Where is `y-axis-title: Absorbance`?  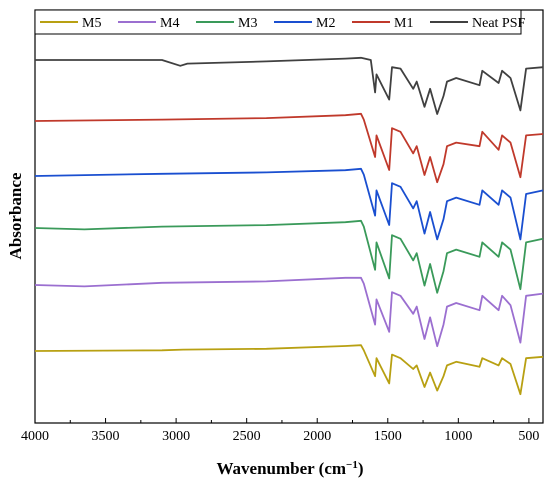
y-axis-title: Absorbance is located at coordinates (15, 215).